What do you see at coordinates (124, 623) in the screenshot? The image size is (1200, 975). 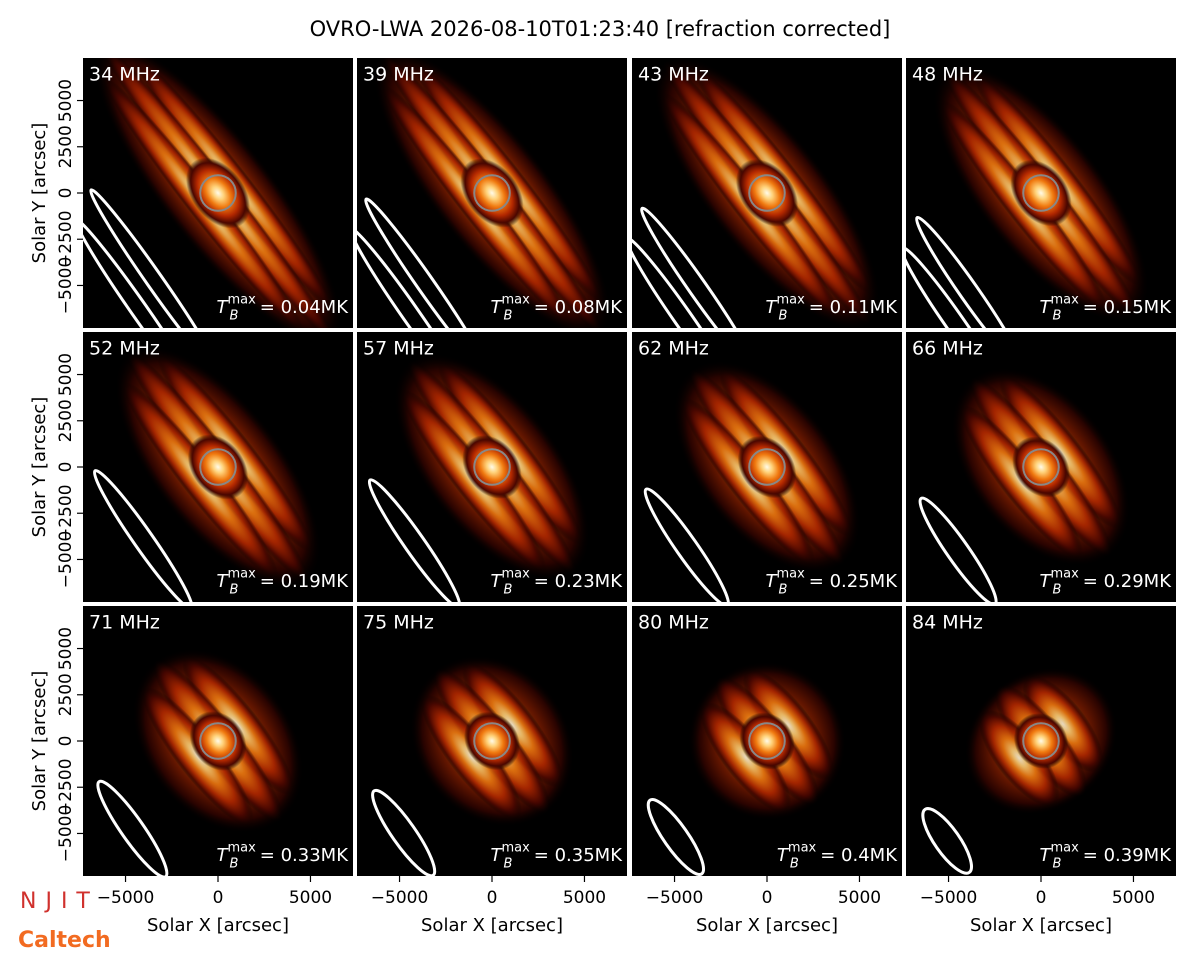 I see `frequency-label: 71 MHz` at bounding box center [124, 623].